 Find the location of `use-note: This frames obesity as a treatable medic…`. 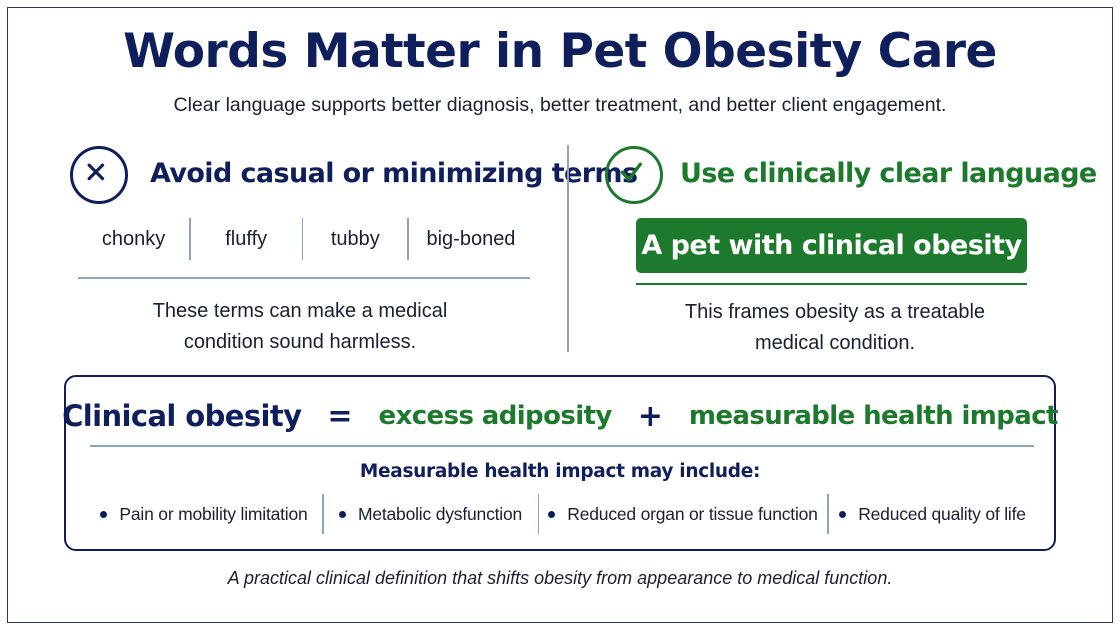

use-note: This frames obesity as a treatable medic… is located at coordinates (835, 327).